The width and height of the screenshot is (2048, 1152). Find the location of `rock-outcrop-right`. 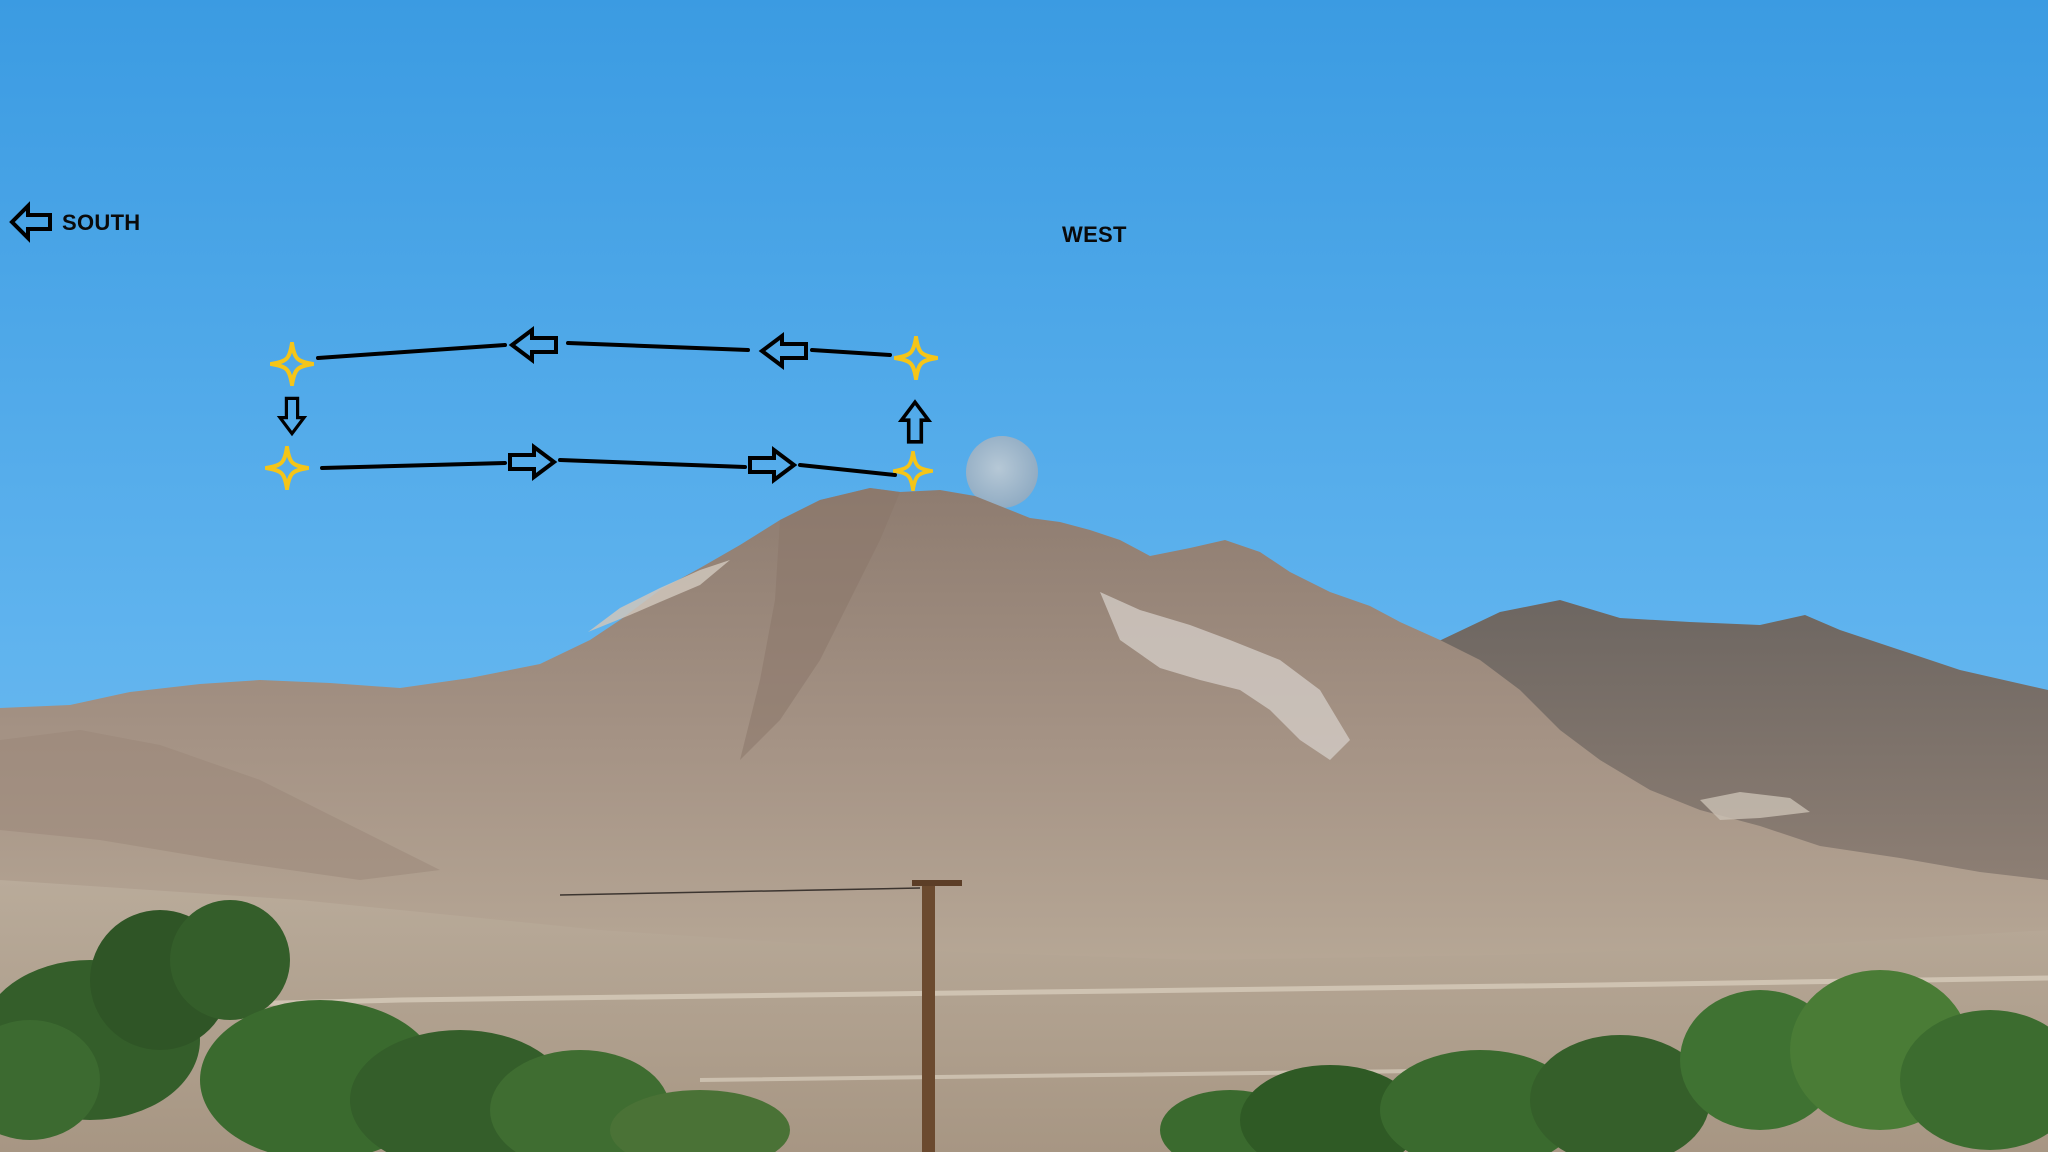

rock-outcrop-right is located at coordinates (1755, 806).